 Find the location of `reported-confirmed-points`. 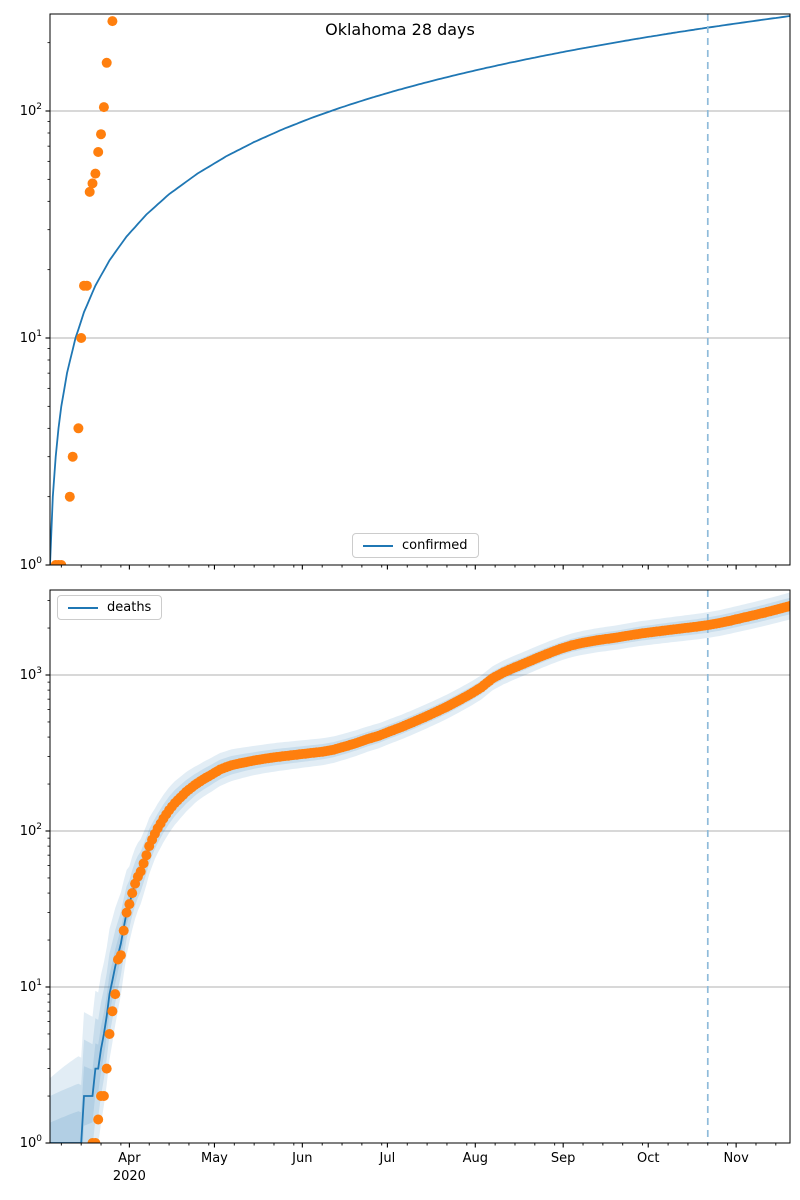

reported-confirmed-points is located at coordinates (84, 290).